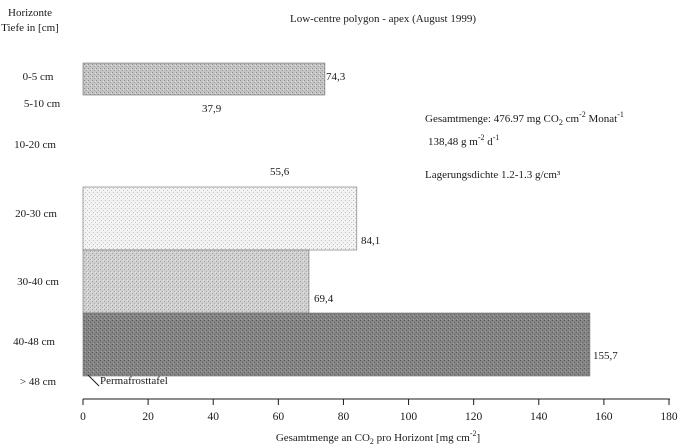 This screenshot has width=682, height=445. I want to click on x-tick-label: 20, so click(148, 417).